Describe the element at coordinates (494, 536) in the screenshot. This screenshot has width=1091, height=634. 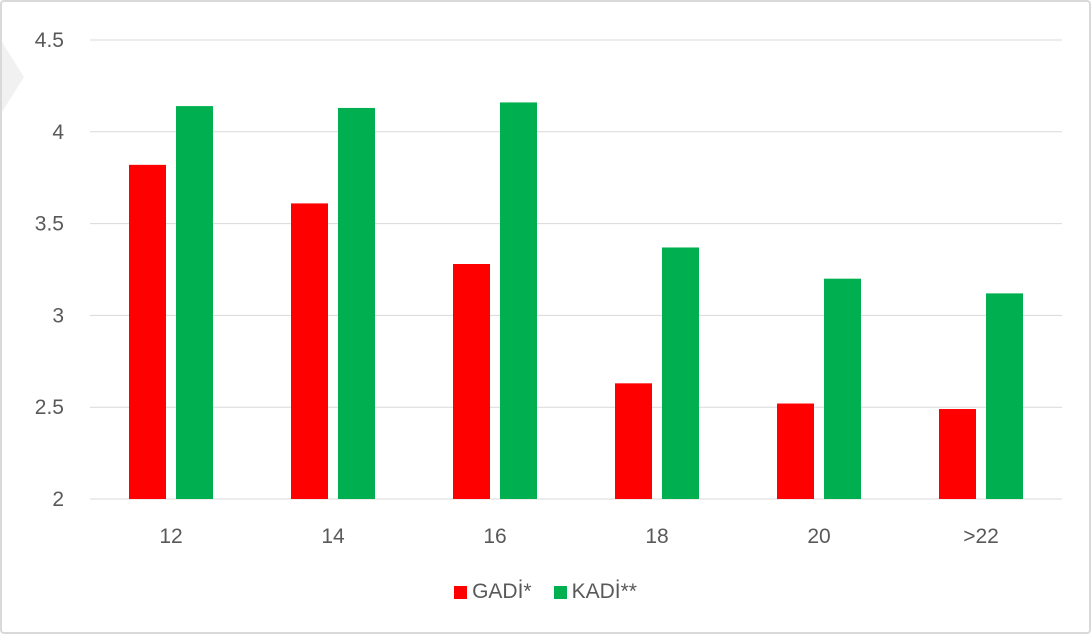
I see `x-tick-label: 16` at that location.